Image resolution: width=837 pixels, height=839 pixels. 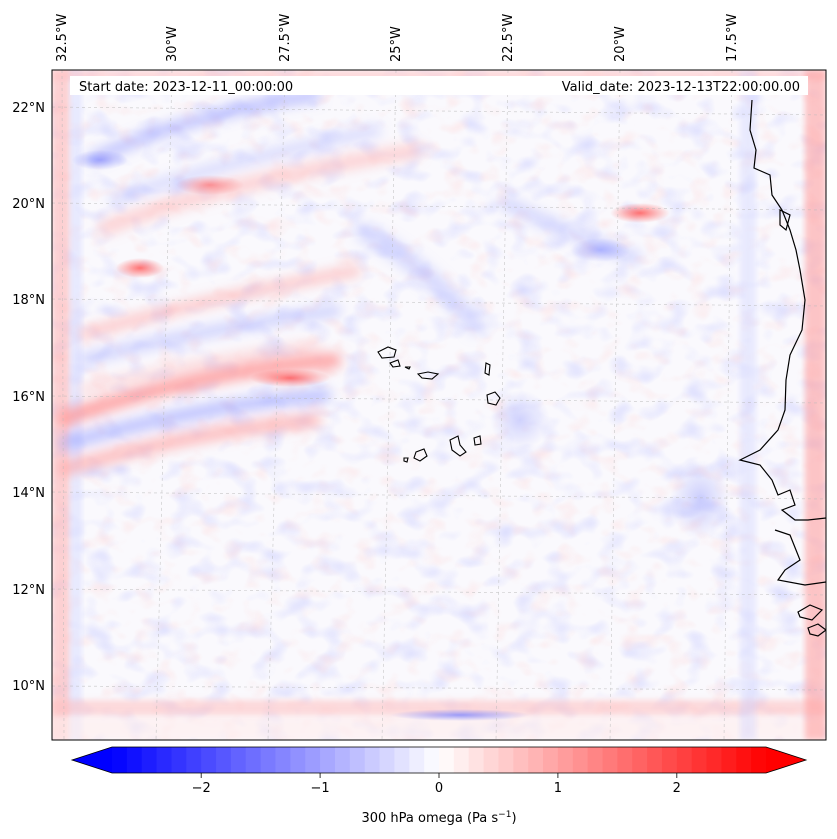 What do you see at coordinates (387, 352) in the screenshot?
I see `island-santo-antao` at bounding box center [387, 352].